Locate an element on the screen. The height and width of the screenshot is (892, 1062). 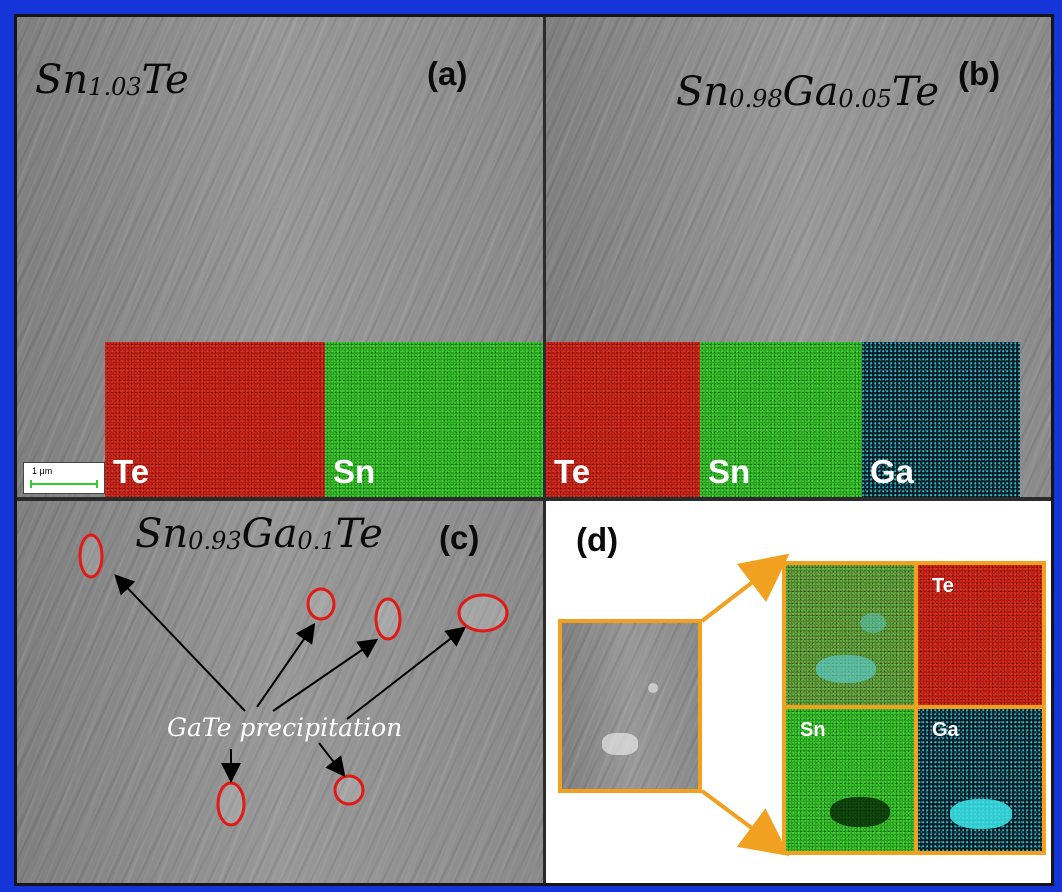
scale-bar: 1 μm is located at coordinates (64, 478).